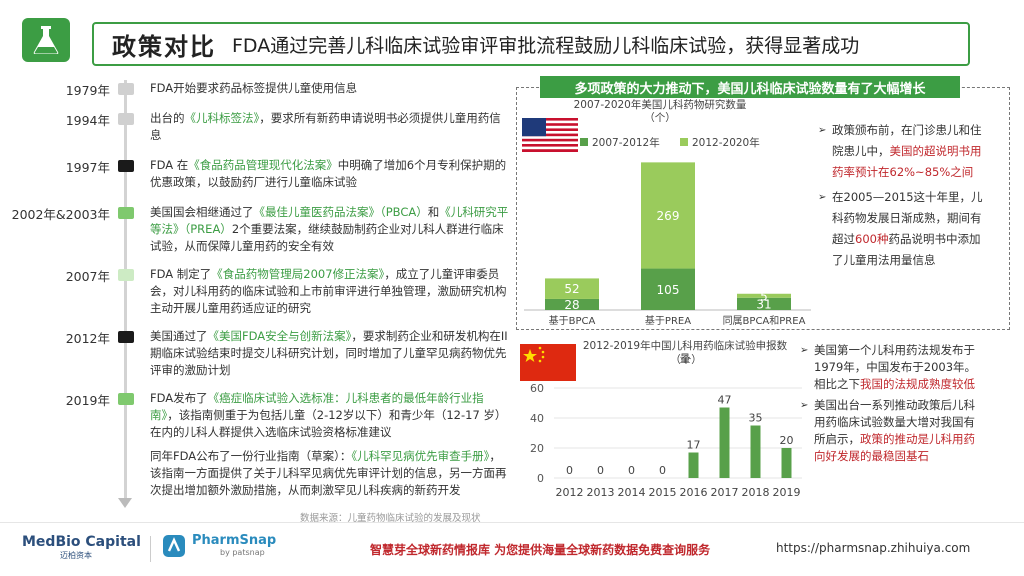 The height and width of the screenshot is (576, 1024). I want to click on us-chart-title: 2007-2020年美国儿科药物研究数量, so click(660, 105).